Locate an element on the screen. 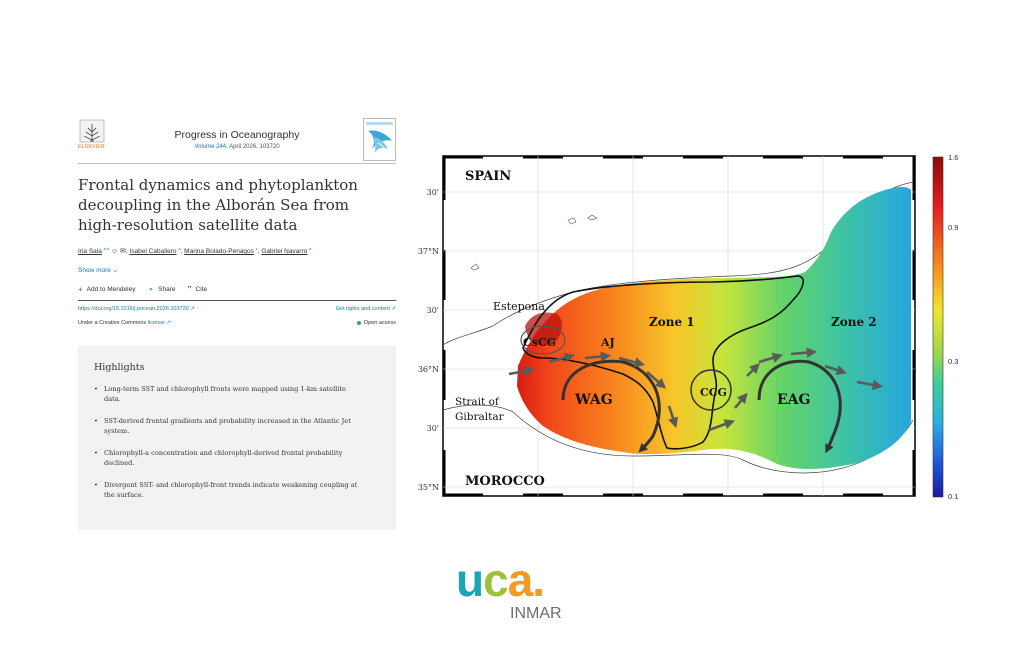  license-link: license ↗ is located at coordinates (159, 323).